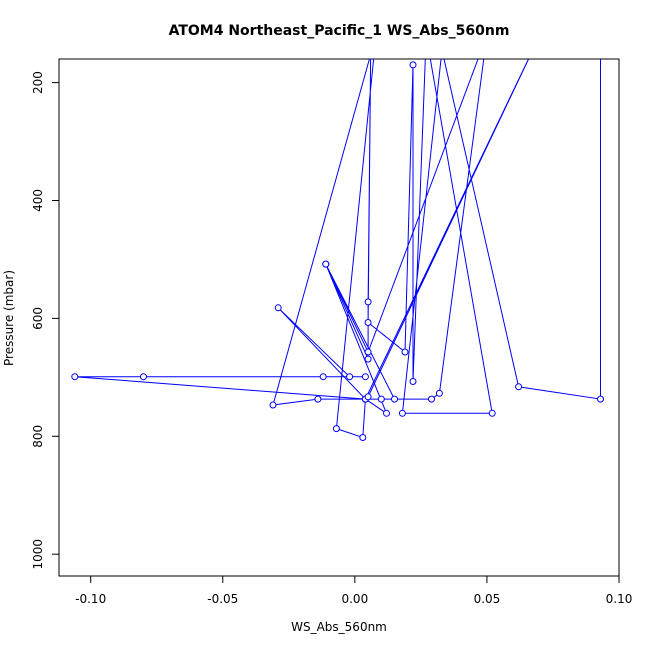 Image resolution: width=650 pixels, height=650 pixels. I want to click on y-tick-label: 800, so click(38, 436).